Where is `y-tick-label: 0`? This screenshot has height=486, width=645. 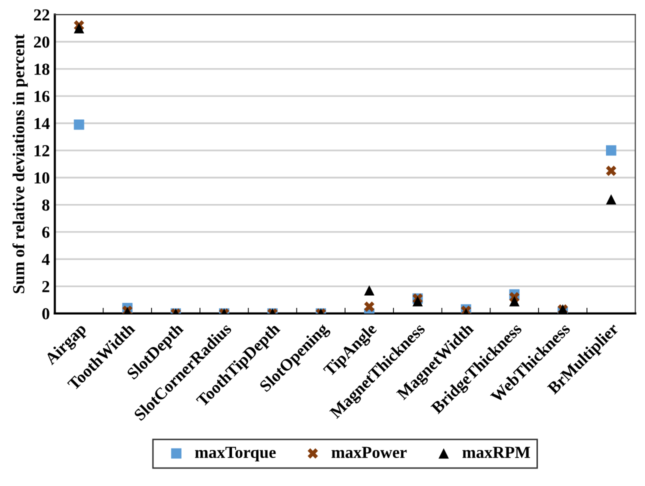 y-tick-label: 0 is located at coordinates (46, 314).